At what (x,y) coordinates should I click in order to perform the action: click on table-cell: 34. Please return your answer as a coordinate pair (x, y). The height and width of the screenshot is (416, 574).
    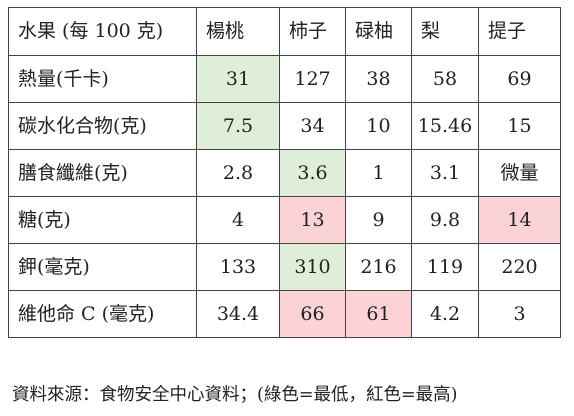
    Looking at the image, I should click on (312, 126).